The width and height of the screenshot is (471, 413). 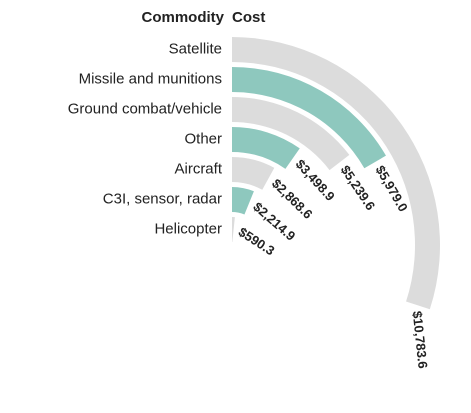 What do you see at coordinates (183, 17) in the screenshot?
I see `column-header: Commodity` at bounding box center [183, 17].